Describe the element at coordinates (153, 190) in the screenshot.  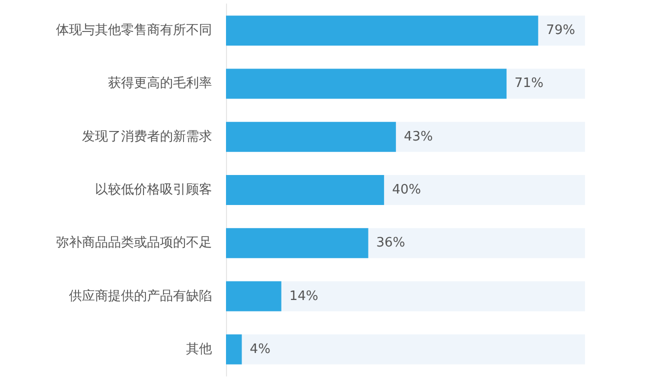
I see `y-tick-label: 以较低价格吸引顾客` at that location.